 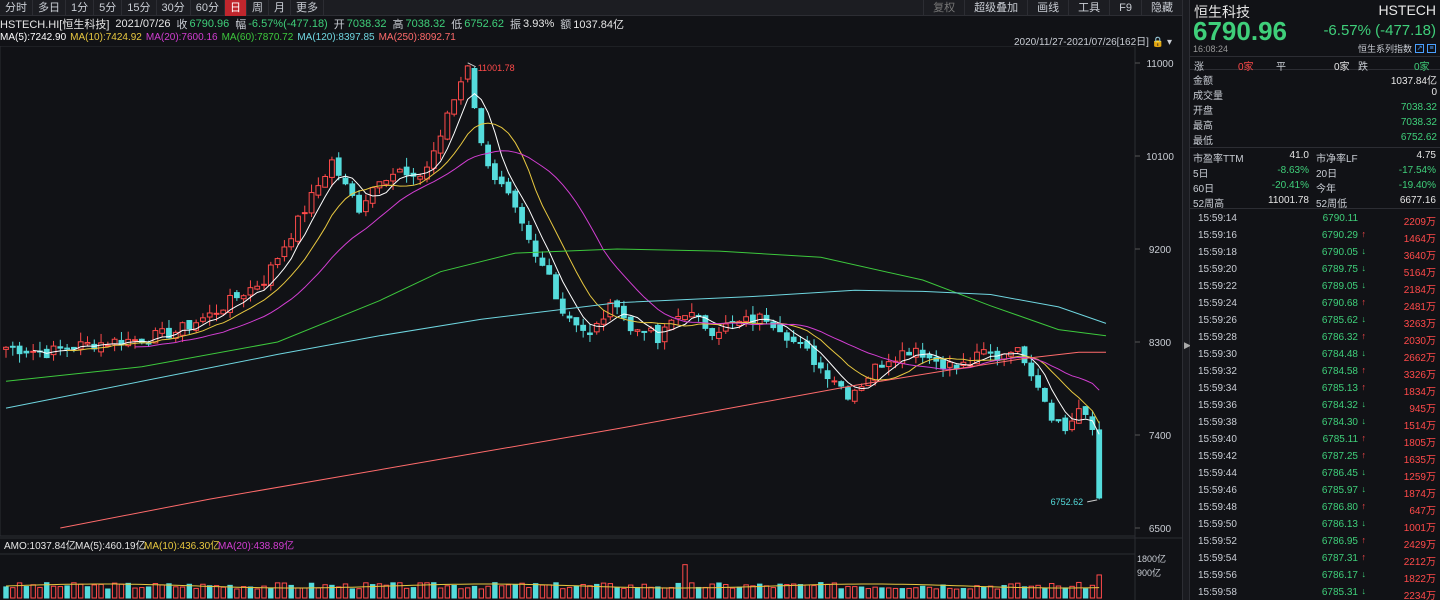 I want to click on trade-direction-icon: ↑, so click(x=1364, y=336).